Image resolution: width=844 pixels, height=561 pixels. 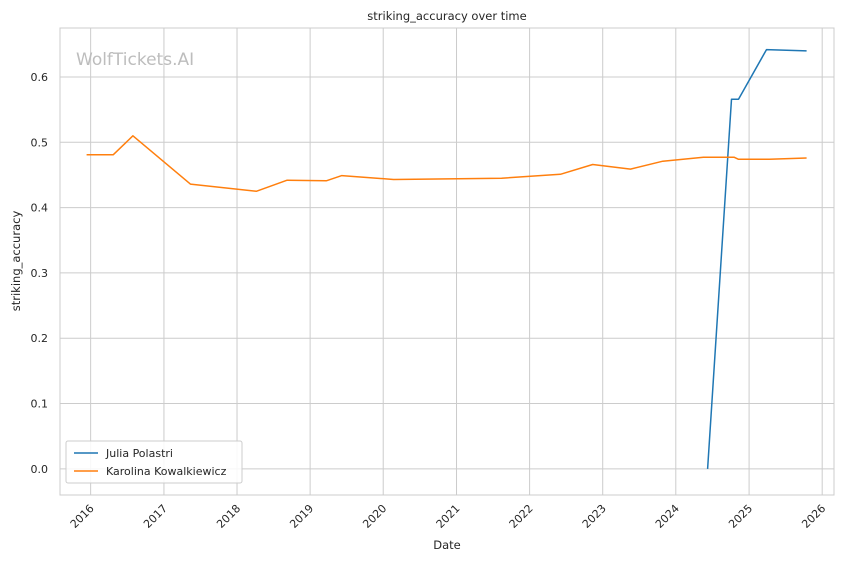 What do you see at coordinates (40, 77) in the screenshot?
I see `y-tick-label-0.6: 0.6` at bounding box center [40, 77].